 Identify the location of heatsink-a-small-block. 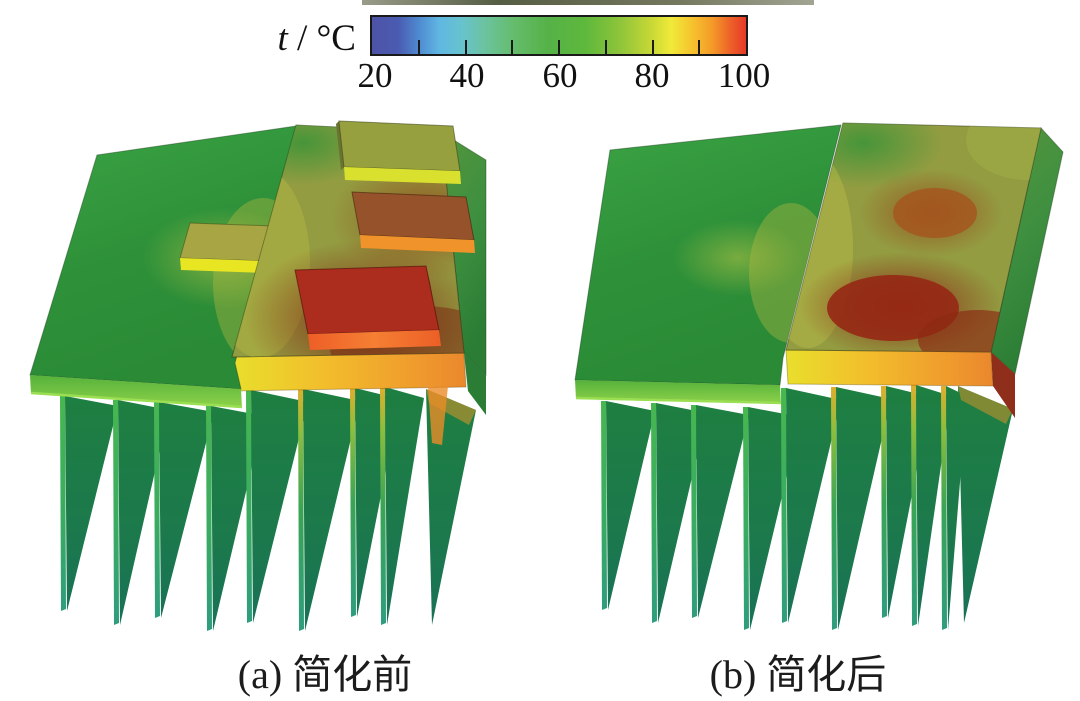
(227, 247).